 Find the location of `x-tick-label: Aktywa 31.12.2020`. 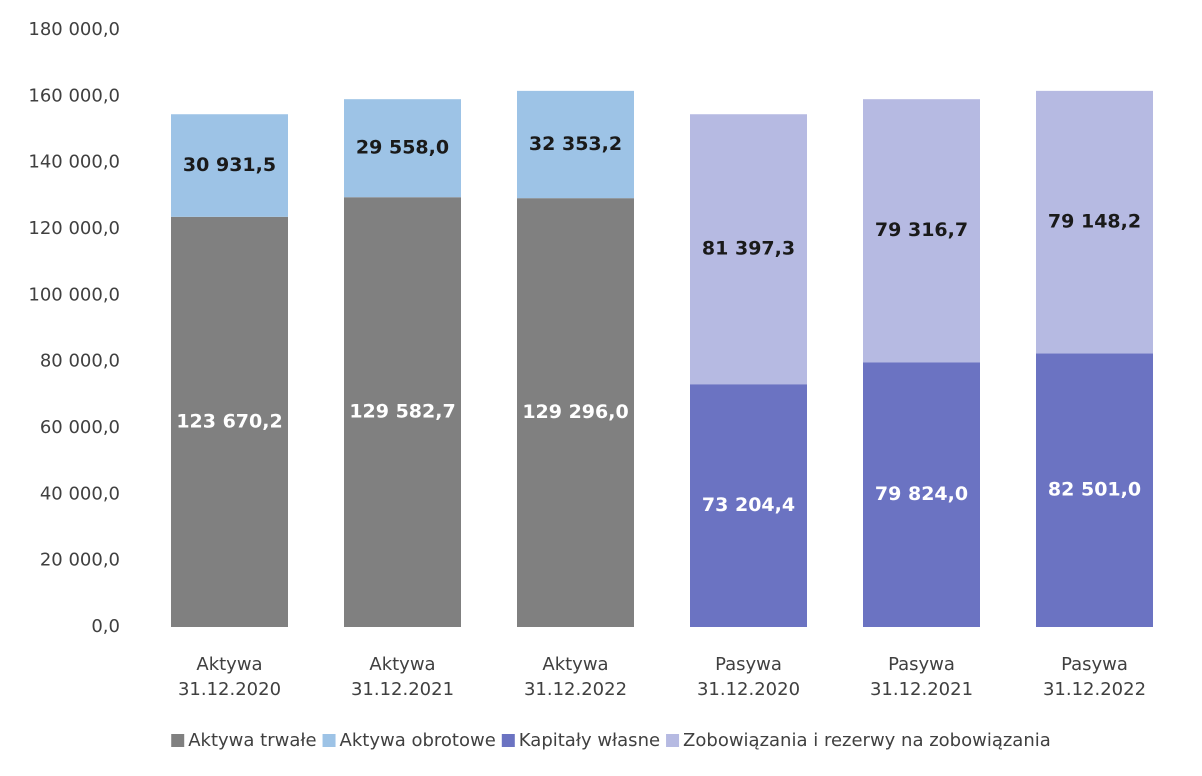

x-tick-label: Aktywa 31.12.2020 is located at coordinates (229, 677).